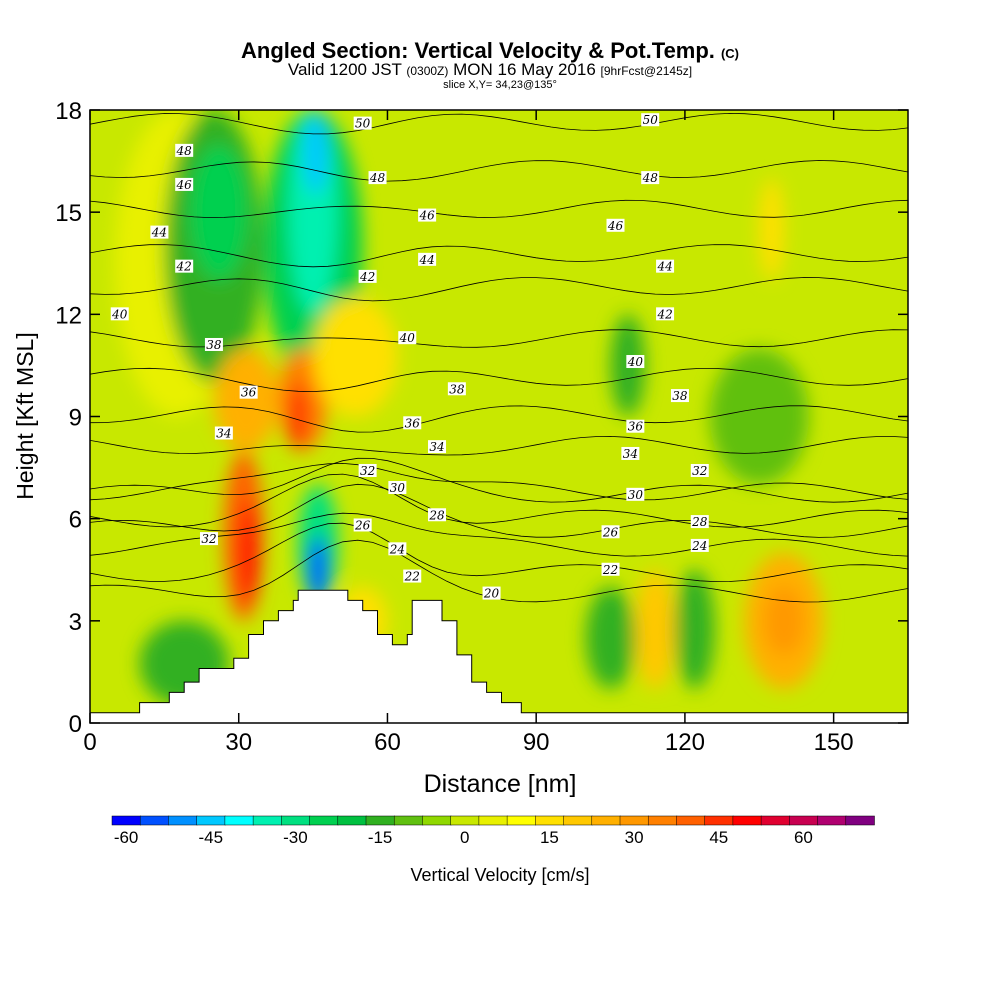 The height and width of the screenshot is (1000, 1000). I want to click on label-text: 24, so click(699, 546).